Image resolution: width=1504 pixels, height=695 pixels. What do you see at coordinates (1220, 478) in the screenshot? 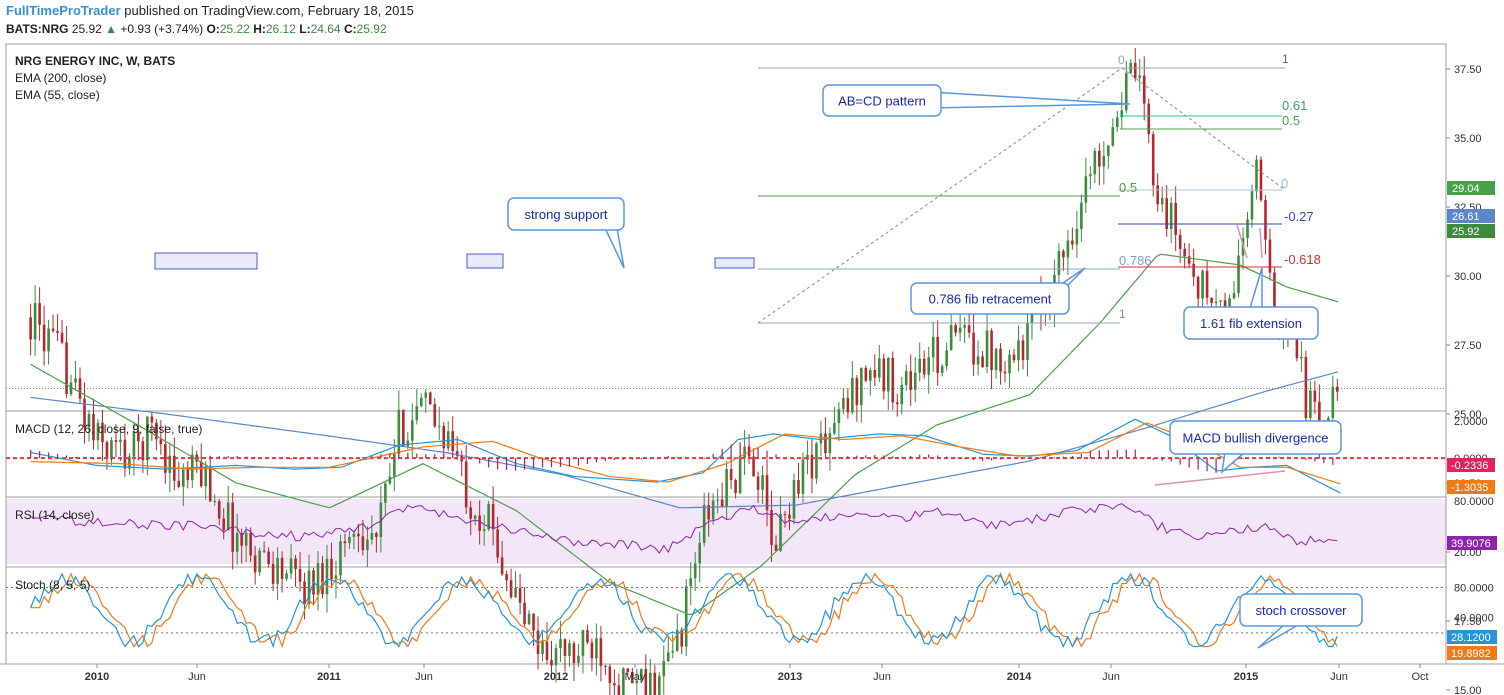
I see `macd-divergence-line` at bounding box center [1220, 478].